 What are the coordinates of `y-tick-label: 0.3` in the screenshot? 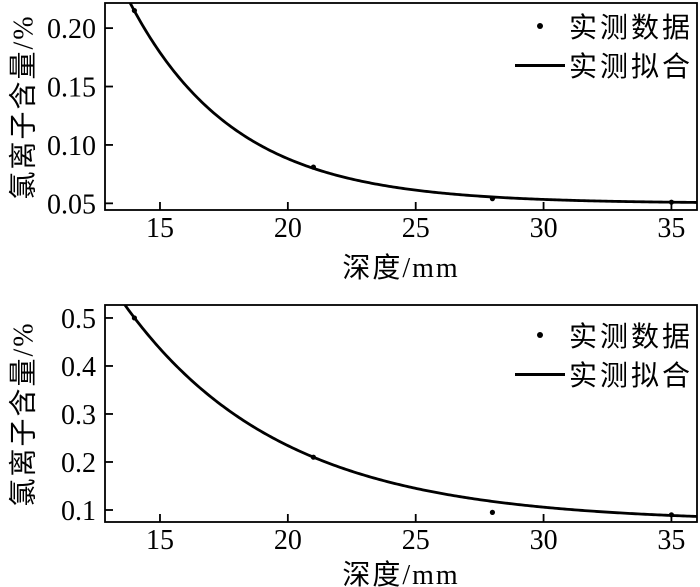 It's located at (78, 415).